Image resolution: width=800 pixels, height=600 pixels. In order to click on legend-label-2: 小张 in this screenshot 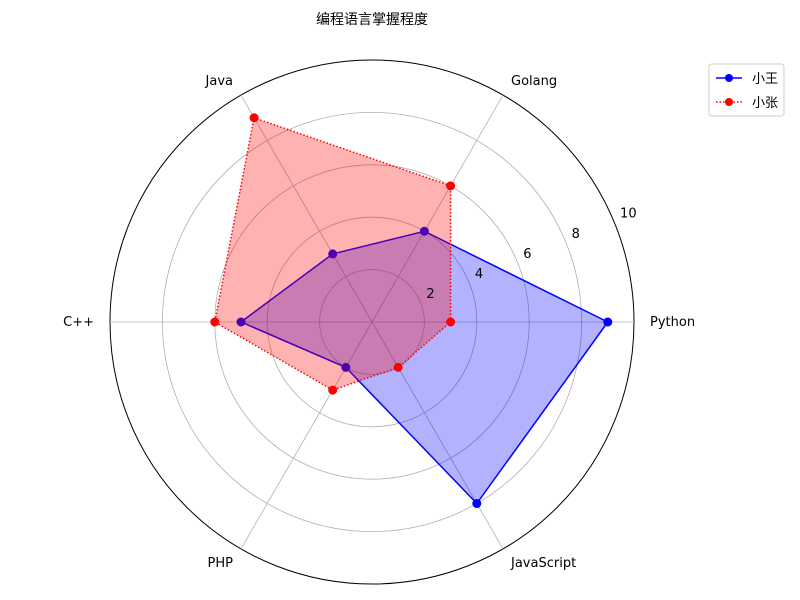, I will do `click(765, 103)`.